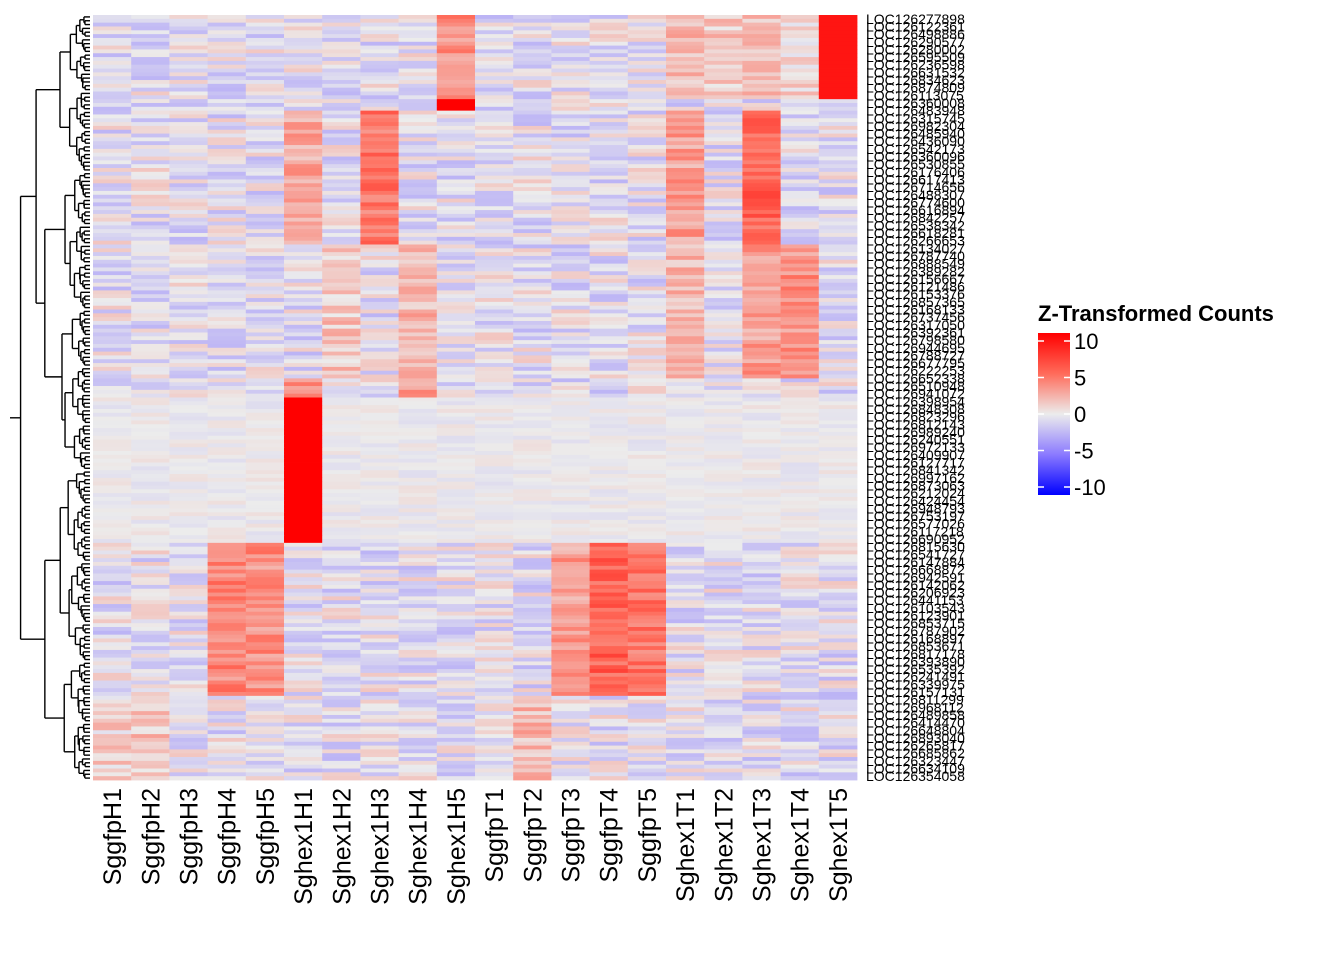 This screenshot has width=1344, height=965. What do you see at coordinates (915, 409) in the screenshot?
I see `row-label: LOC126848308` at bounding box center [915, 409].